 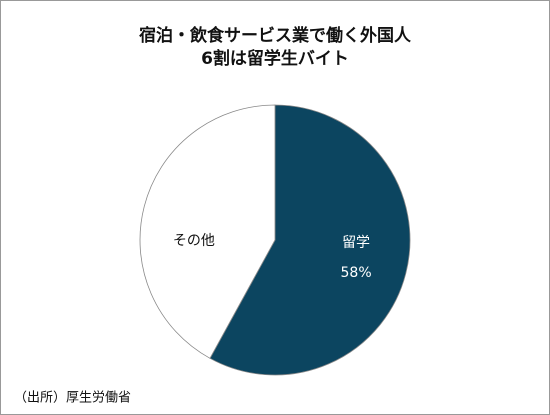 I want to click on chart-title: 6割は留学生バイト, so click(x=275, y=58).